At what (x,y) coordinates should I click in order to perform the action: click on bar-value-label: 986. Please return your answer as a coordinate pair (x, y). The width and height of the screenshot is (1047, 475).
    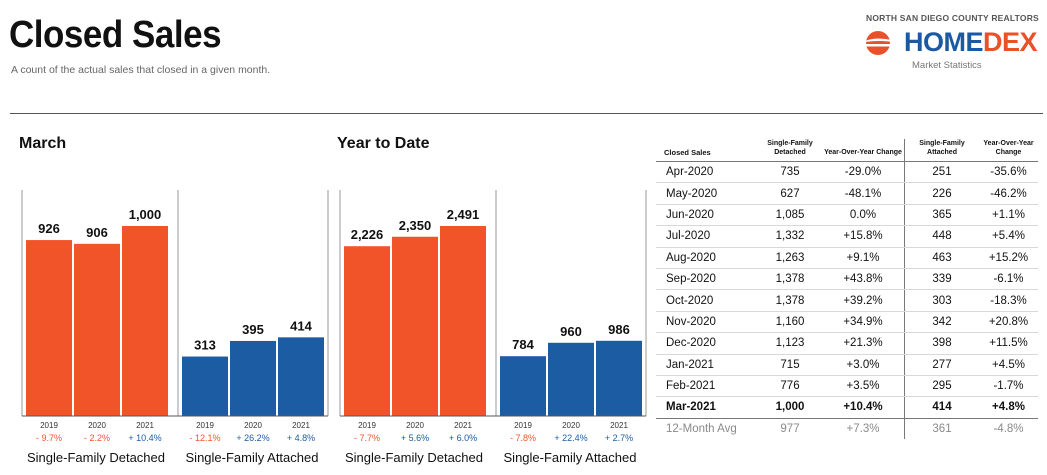
    Looking at the image, I should click on (619, 329).